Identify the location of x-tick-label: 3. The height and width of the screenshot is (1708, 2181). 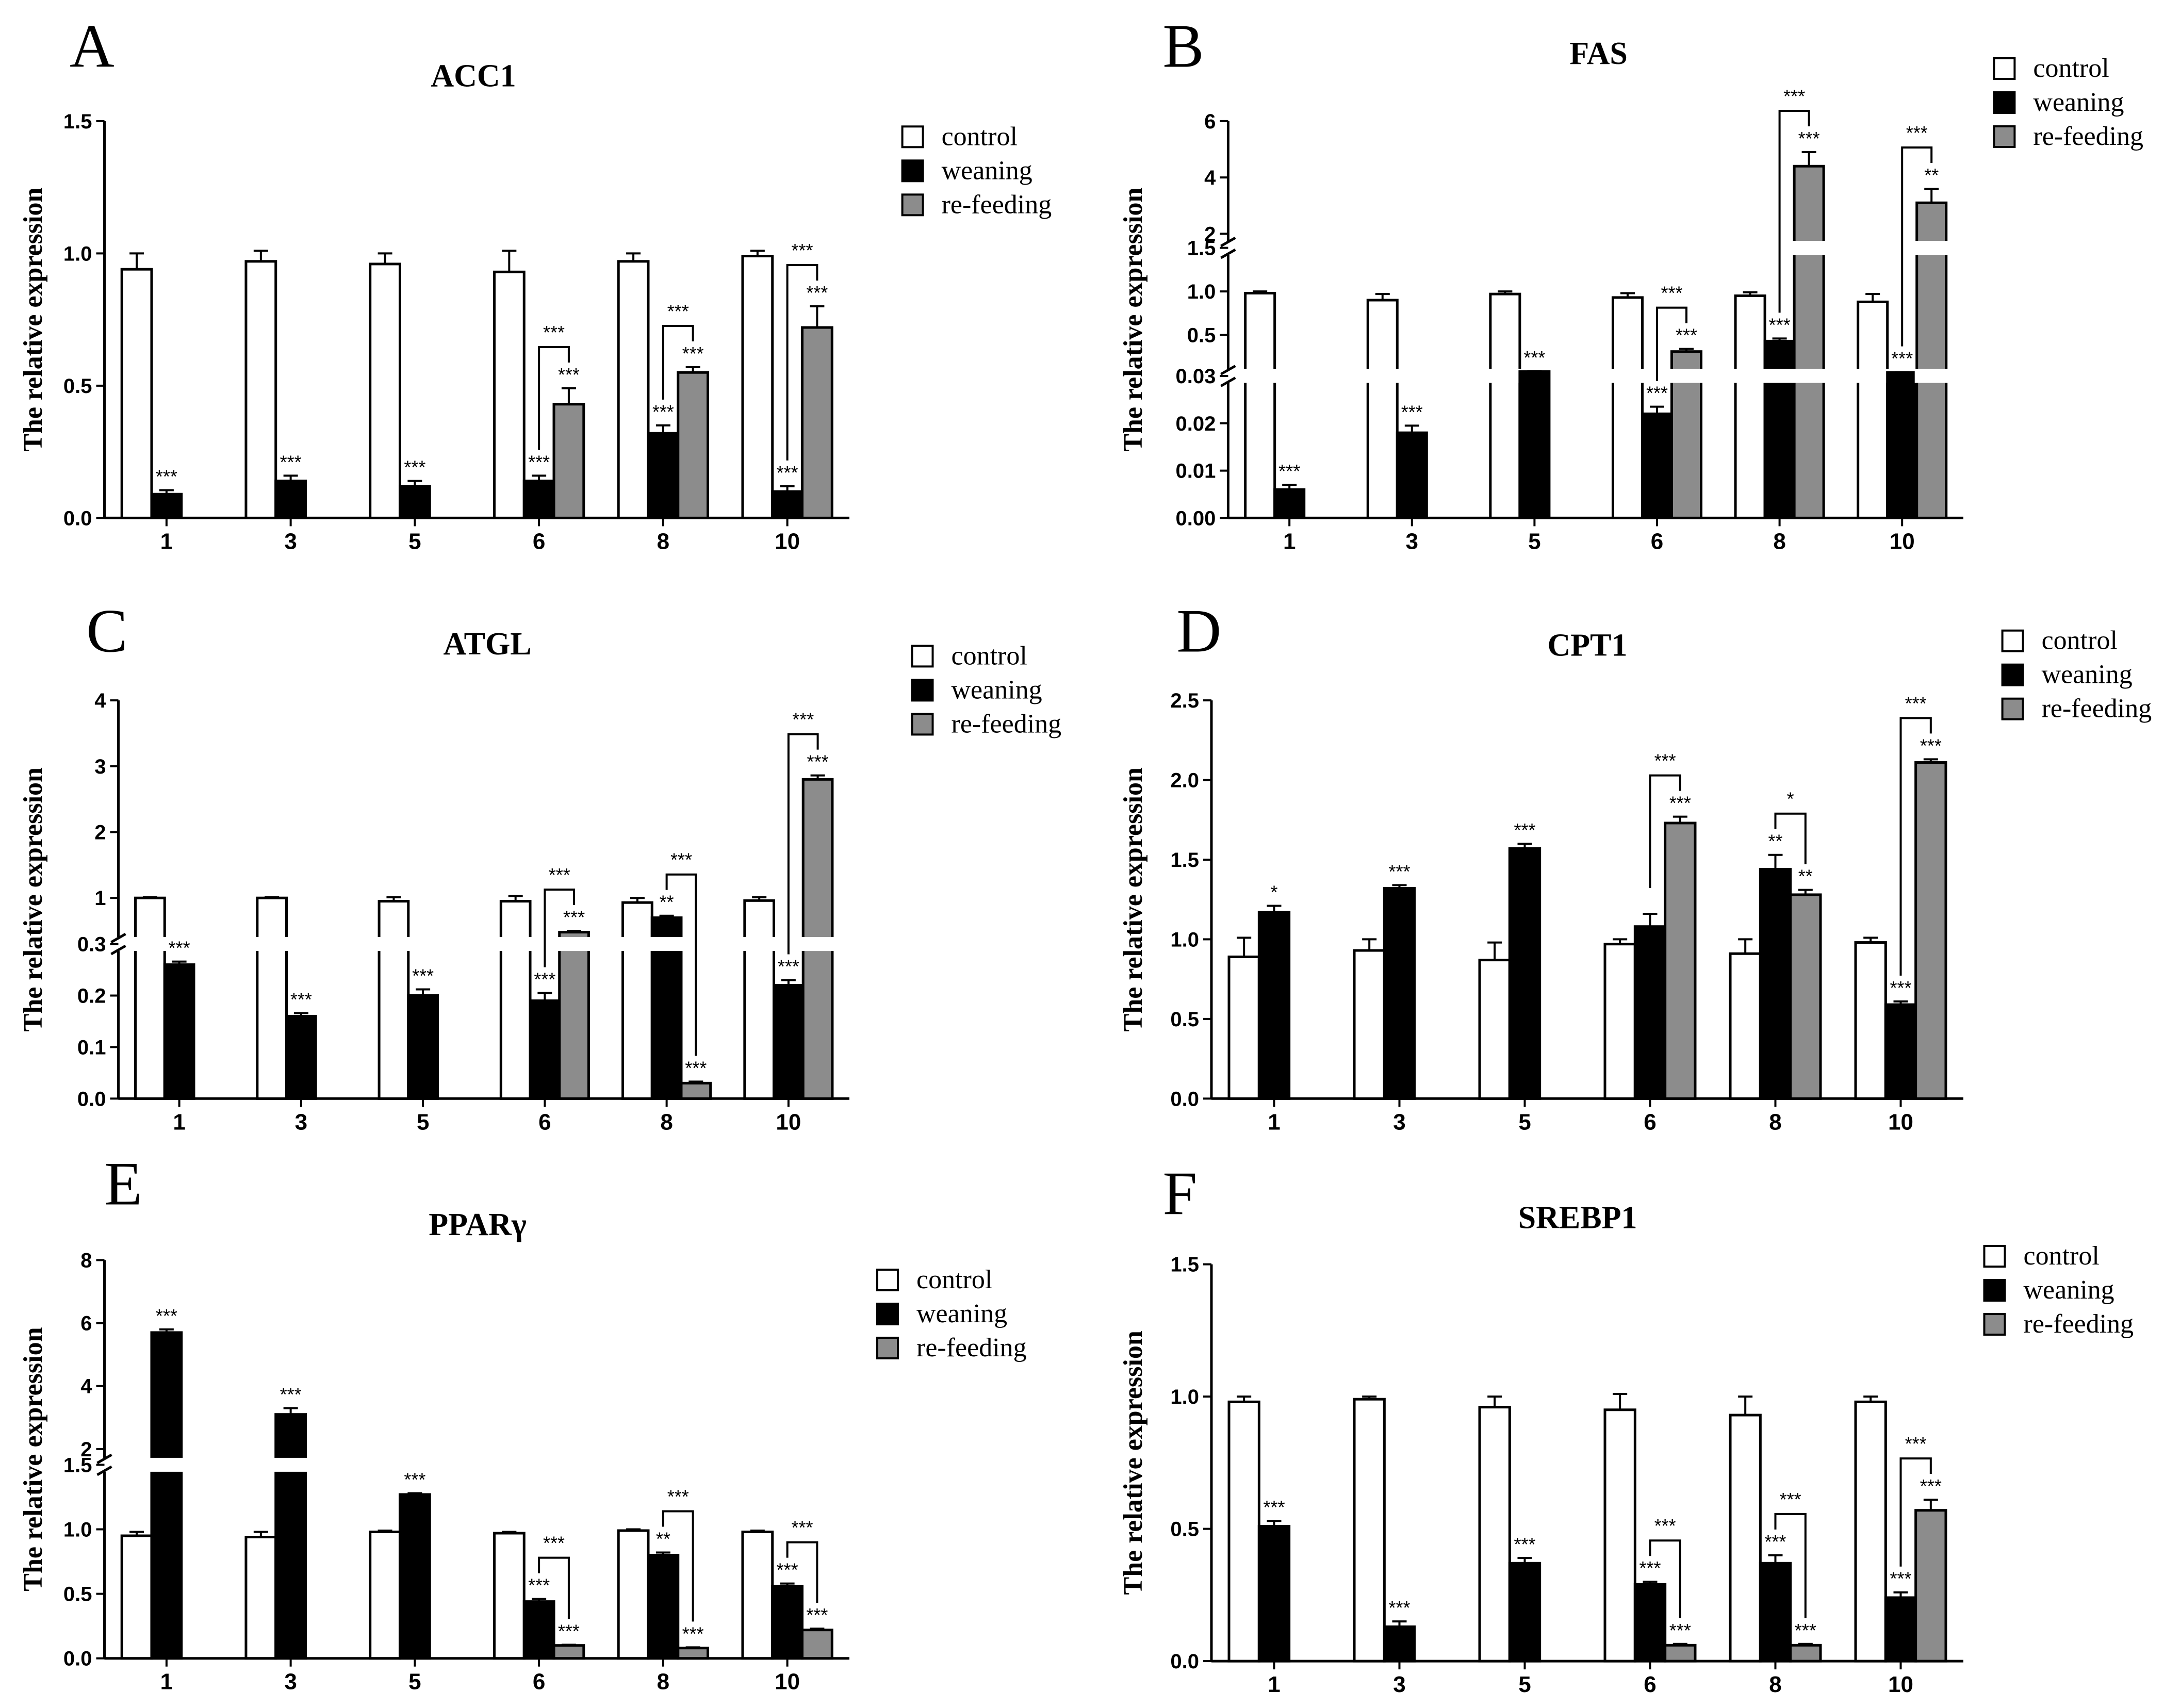
(301, 1122).